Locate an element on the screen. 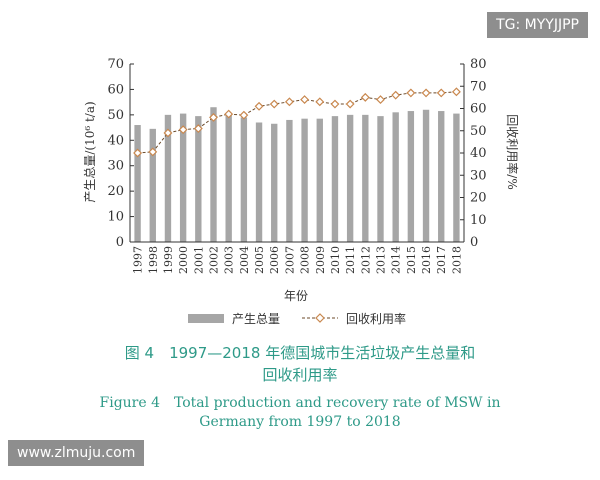 This screenshot has width=600, height=480. x-tick-label: 2012 is located at coordinates (365, 260).